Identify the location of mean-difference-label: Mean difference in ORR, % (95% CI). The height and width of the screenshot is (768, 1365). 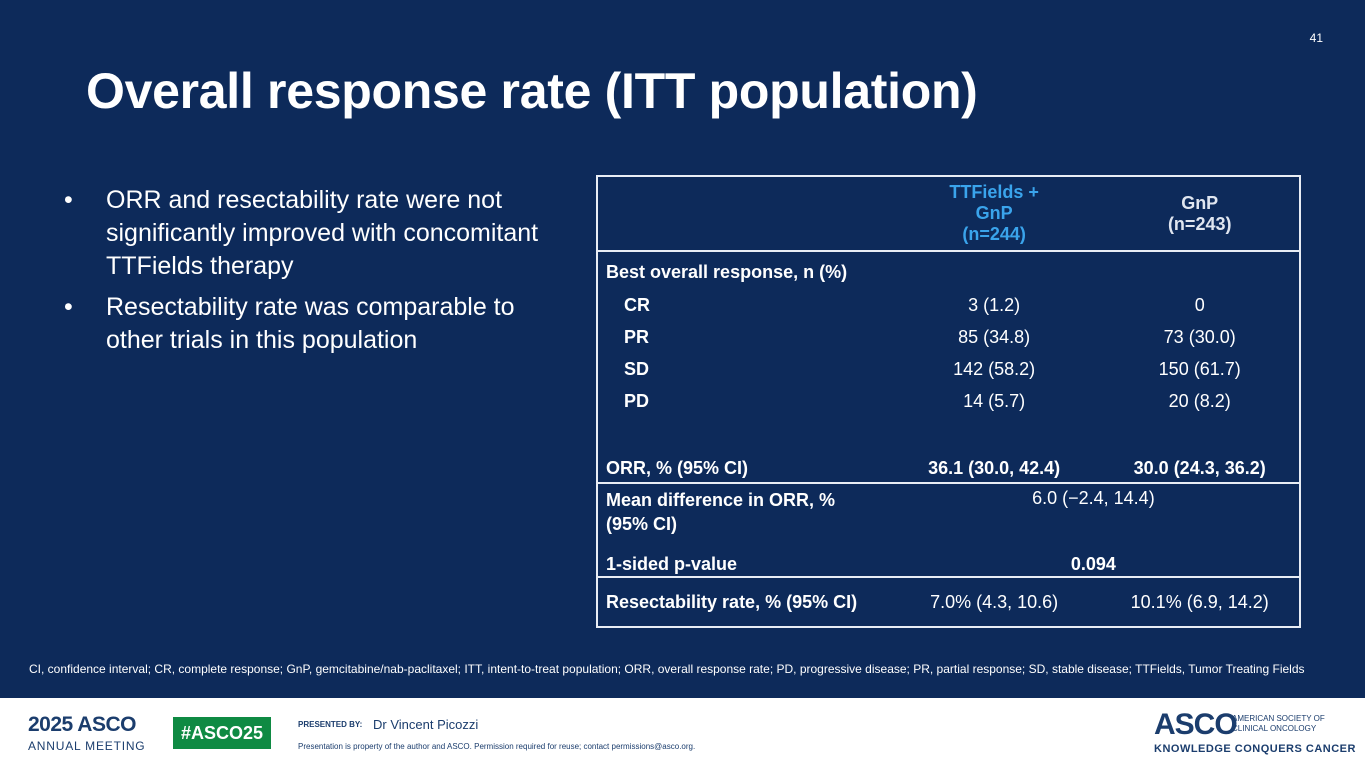
(721, 512).